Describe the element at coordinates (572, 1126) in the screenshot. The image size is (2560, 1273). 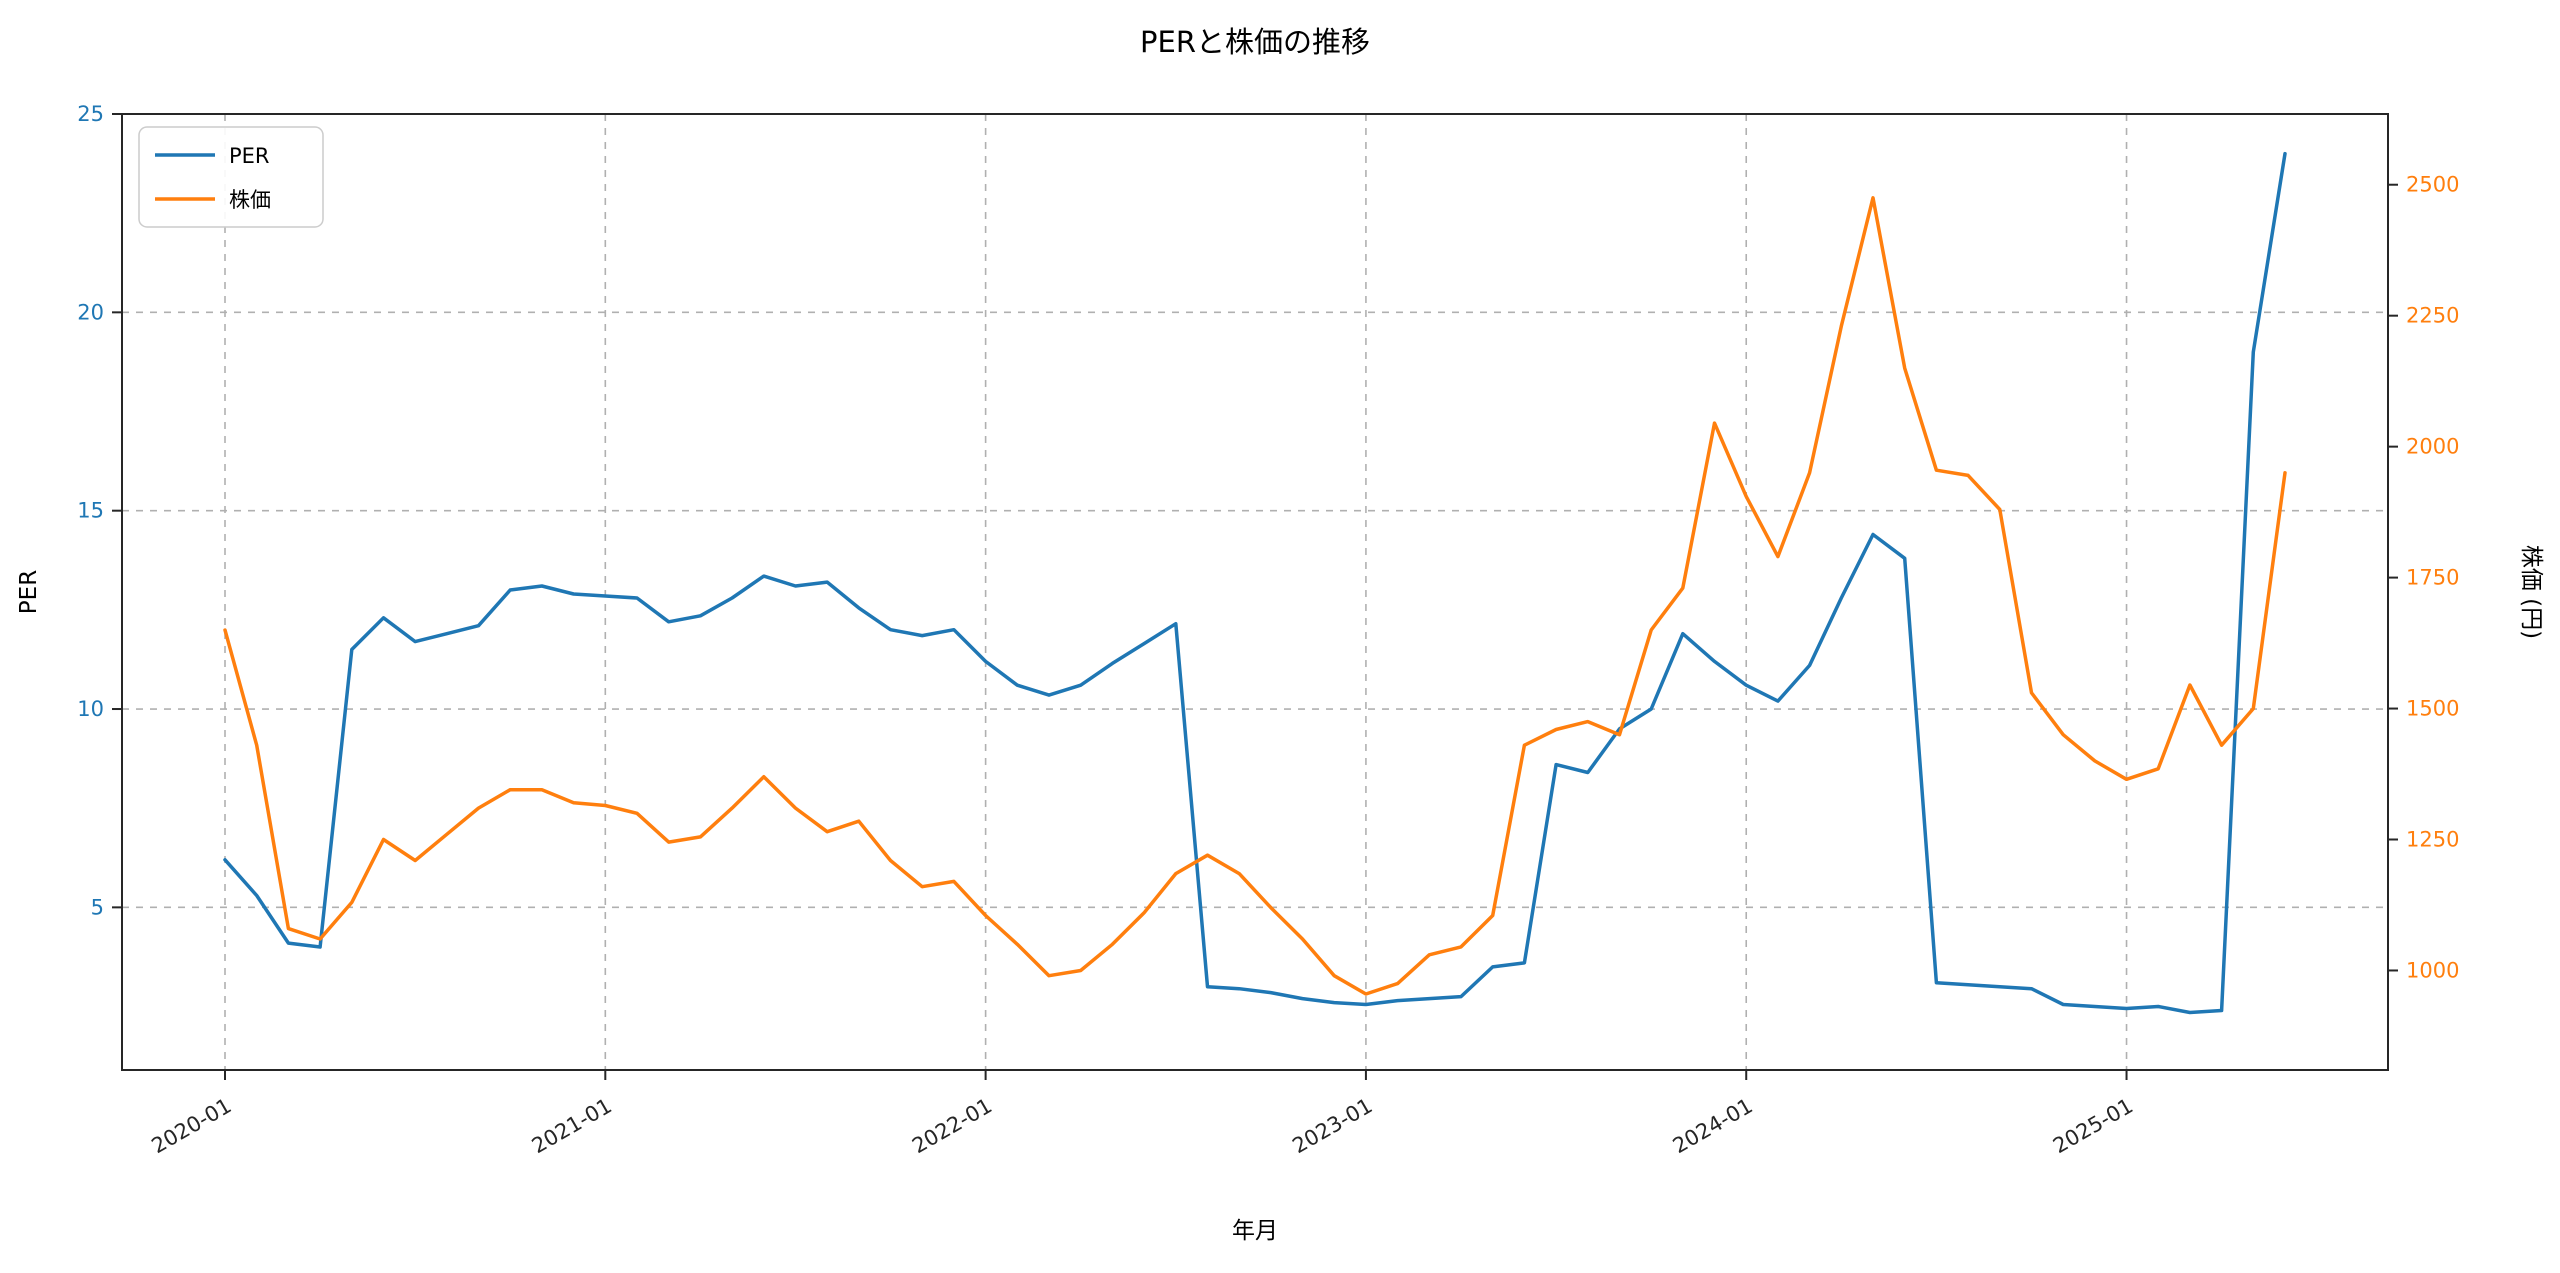
I see `x-tick-label: 2021-01` at that location.